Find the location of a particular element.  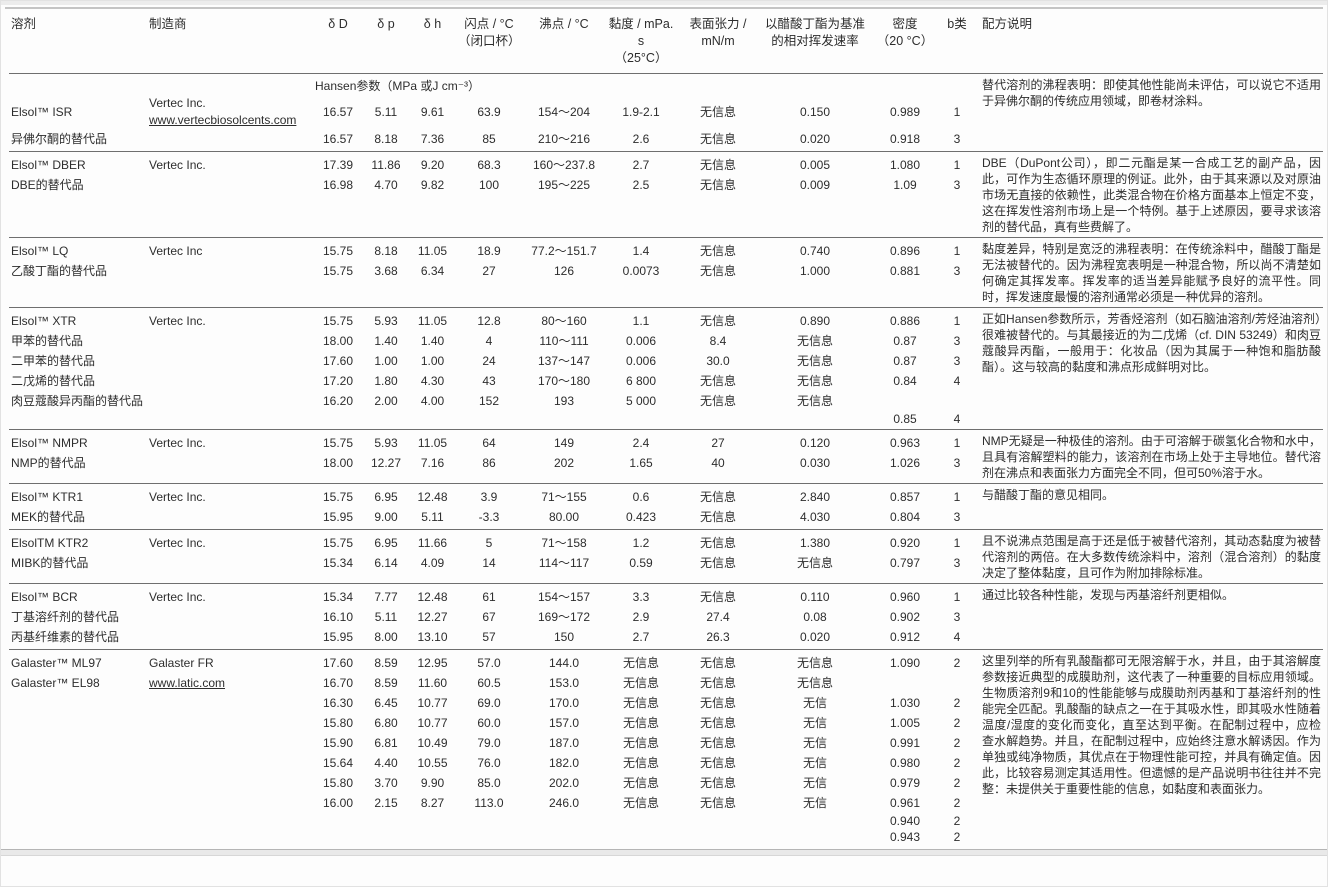

cell-density: 0.920 is located at coordinates (905, 542).